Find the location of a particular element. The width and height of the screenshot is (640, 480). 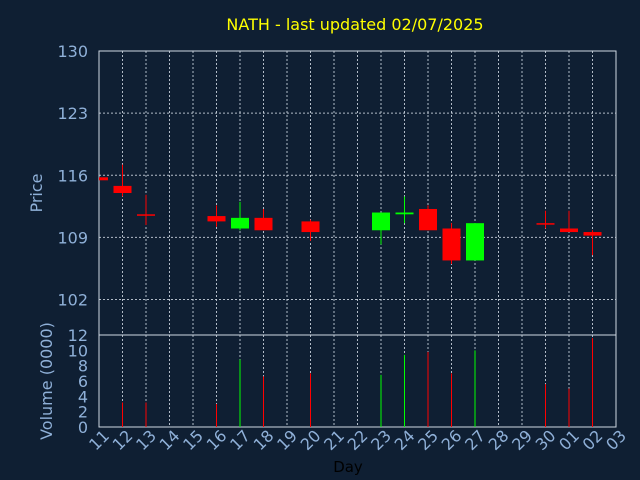

price-axis-label: Price is located at coordinates (36, 192).